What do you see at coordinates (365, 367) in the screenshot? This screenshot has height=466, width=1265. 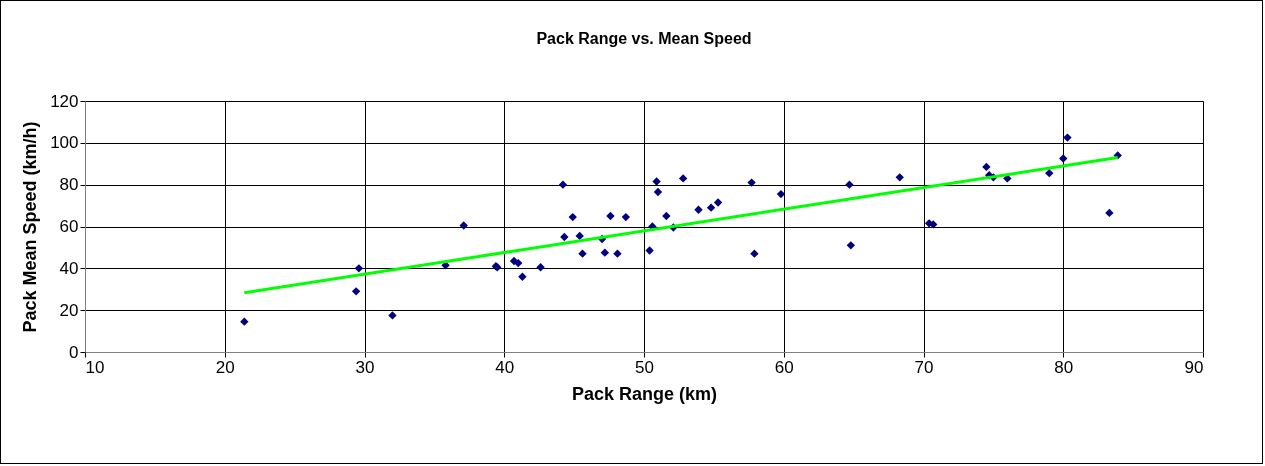 I see `x-tick-label: 30` at bounding box center [365, 367].